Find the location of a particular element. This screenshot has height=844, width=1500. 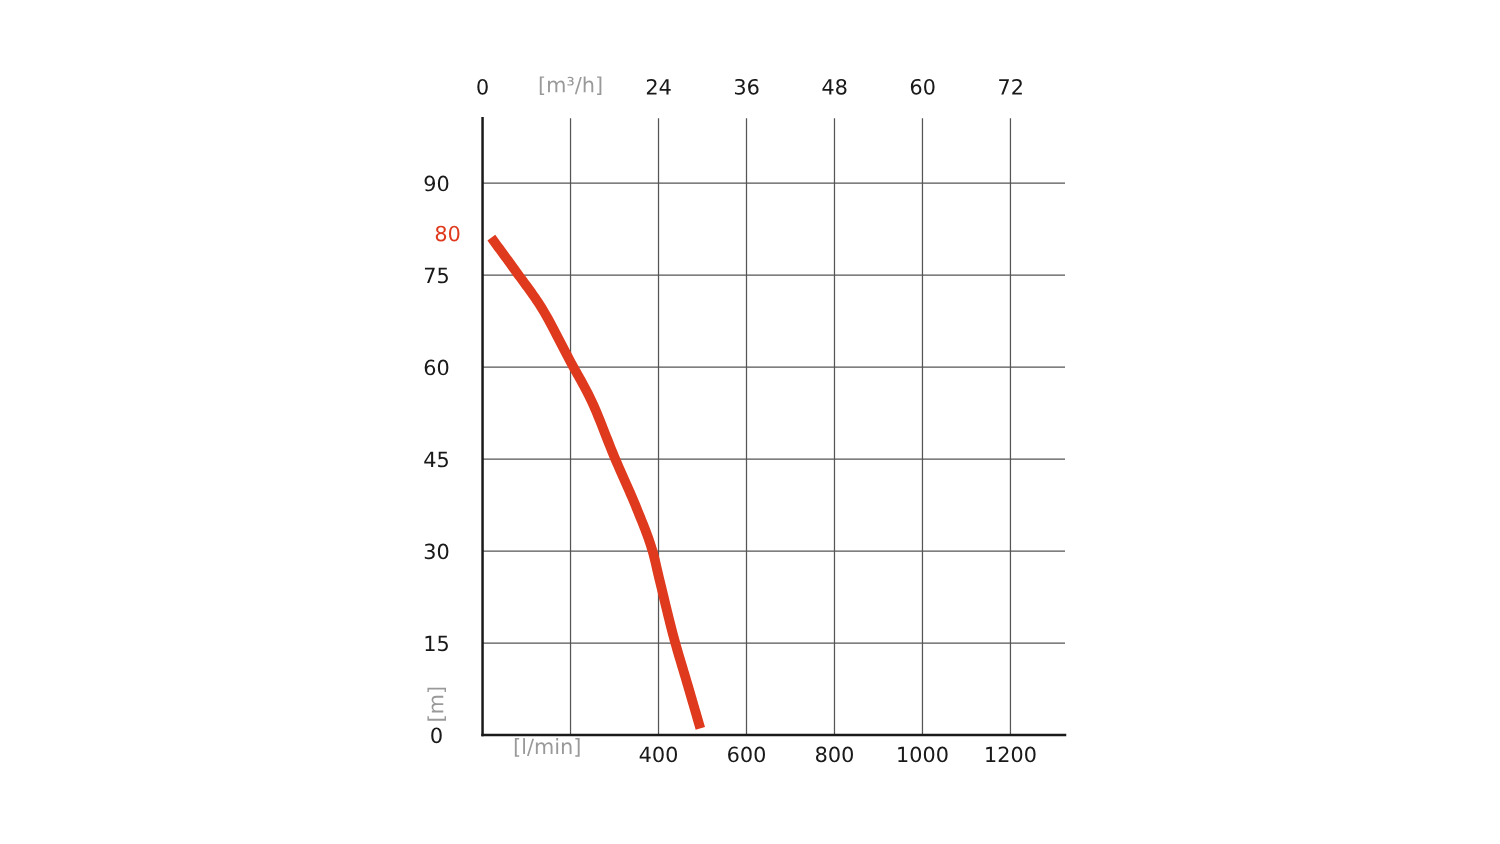

text: 80 is located at coordinates (447, 233).